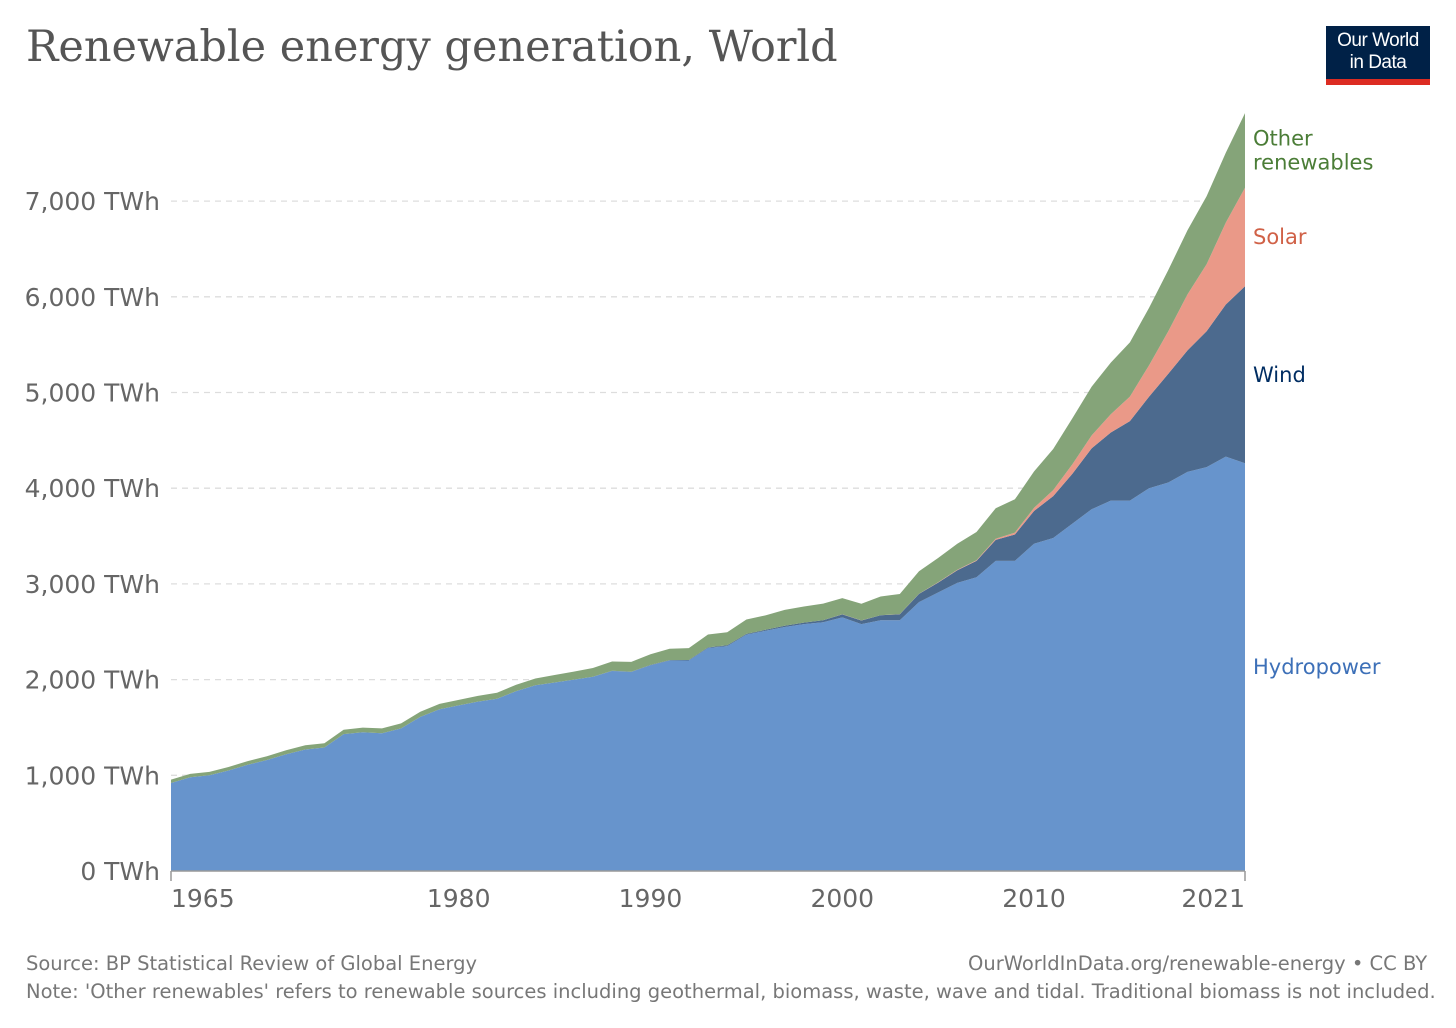 Image resolution: width=1456 pixels, height=1028 pixels. What do you see at coordinates (92, 488) in the screenshot?
I see `y-tick-label: 4,000 TWh` at bounding box center [92, 488].